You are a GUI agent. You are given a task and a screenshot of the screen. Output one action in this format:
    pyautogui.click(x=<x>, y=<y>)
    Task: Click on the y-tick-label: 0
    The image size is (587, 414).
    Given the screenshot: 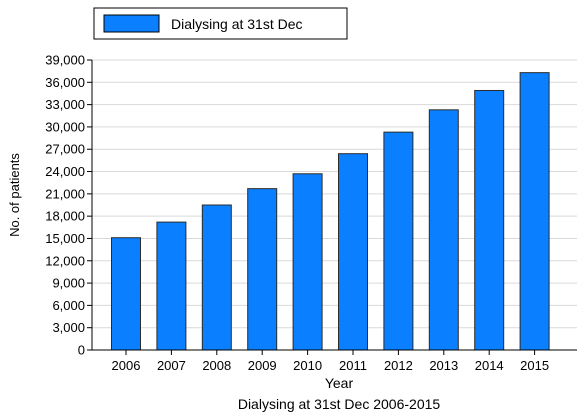 What is the action you would take?
    pyautogui.click(x=81, y=350)
    